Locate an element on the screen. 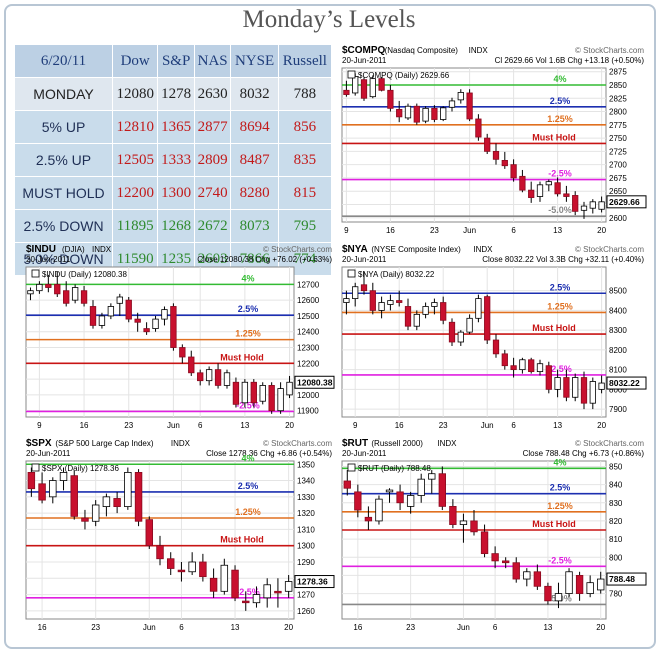 The height and width of the screenshot is (651, 658). table-cell: 1365 is located at coordinates (176, 127).